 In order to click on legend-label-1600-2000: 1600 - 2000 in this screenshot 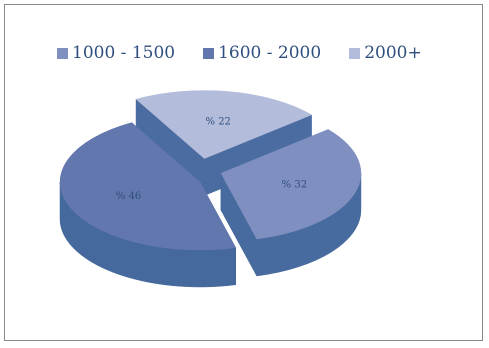, I will do `click(270, 53)`.